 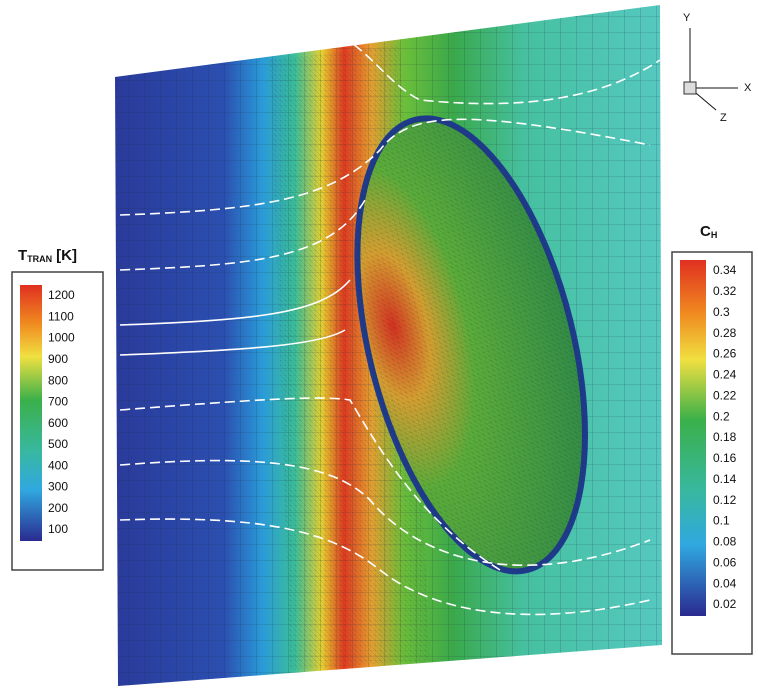 What do you see at coordinates (725, 500) in the screenshot?
I see `legend-label: 0.12` at bounding box center [725, 500].